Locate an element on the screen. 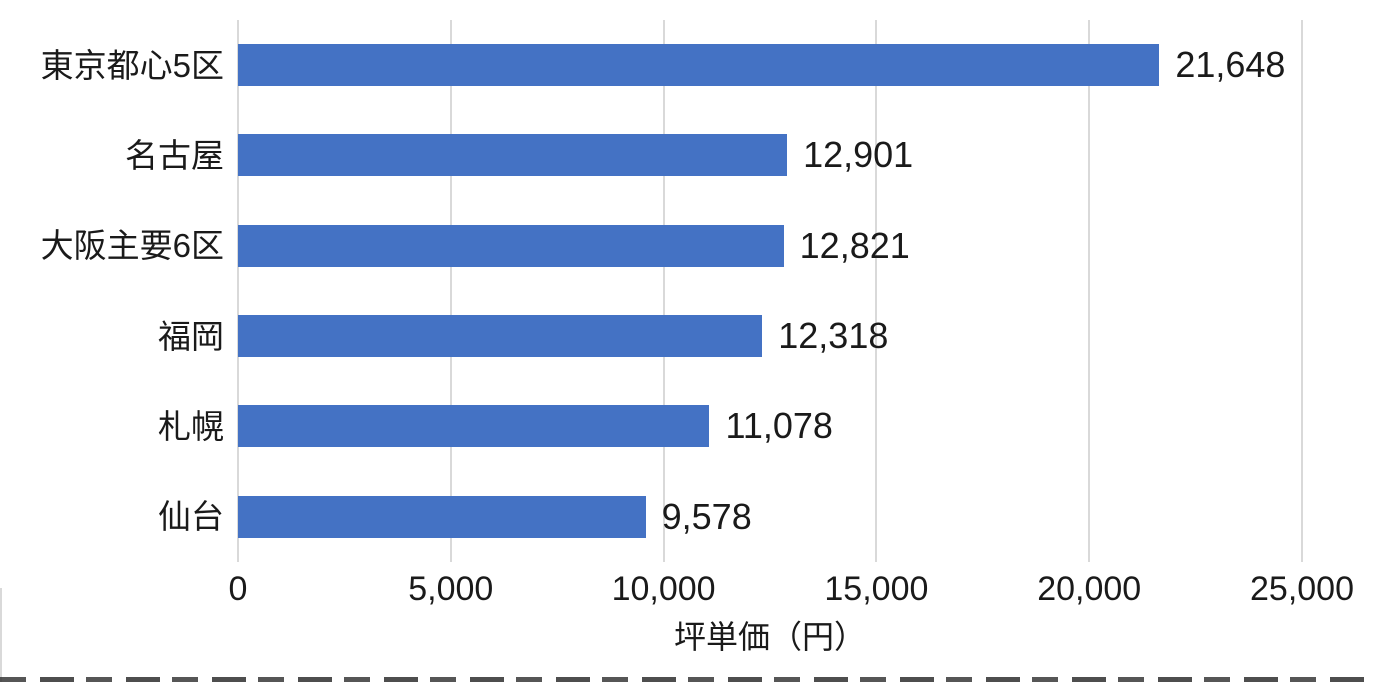  chart-row: 福岡 12,318 is located at coordinates (730, 336).